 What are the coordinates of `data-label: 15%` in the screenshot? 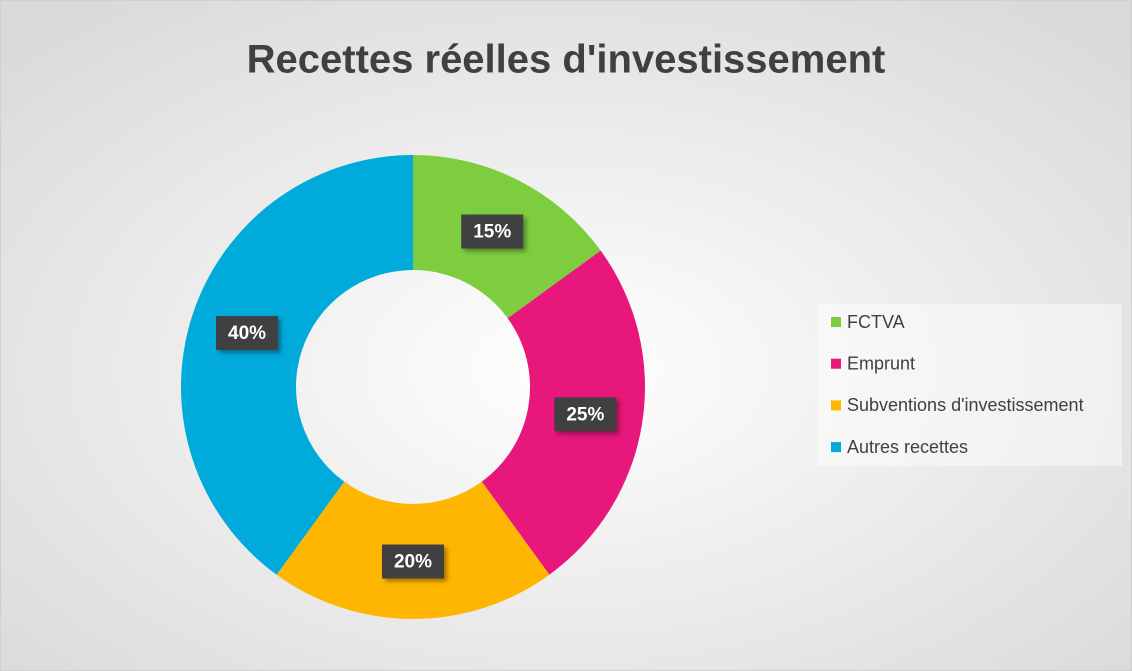 It's located at (492, 232).